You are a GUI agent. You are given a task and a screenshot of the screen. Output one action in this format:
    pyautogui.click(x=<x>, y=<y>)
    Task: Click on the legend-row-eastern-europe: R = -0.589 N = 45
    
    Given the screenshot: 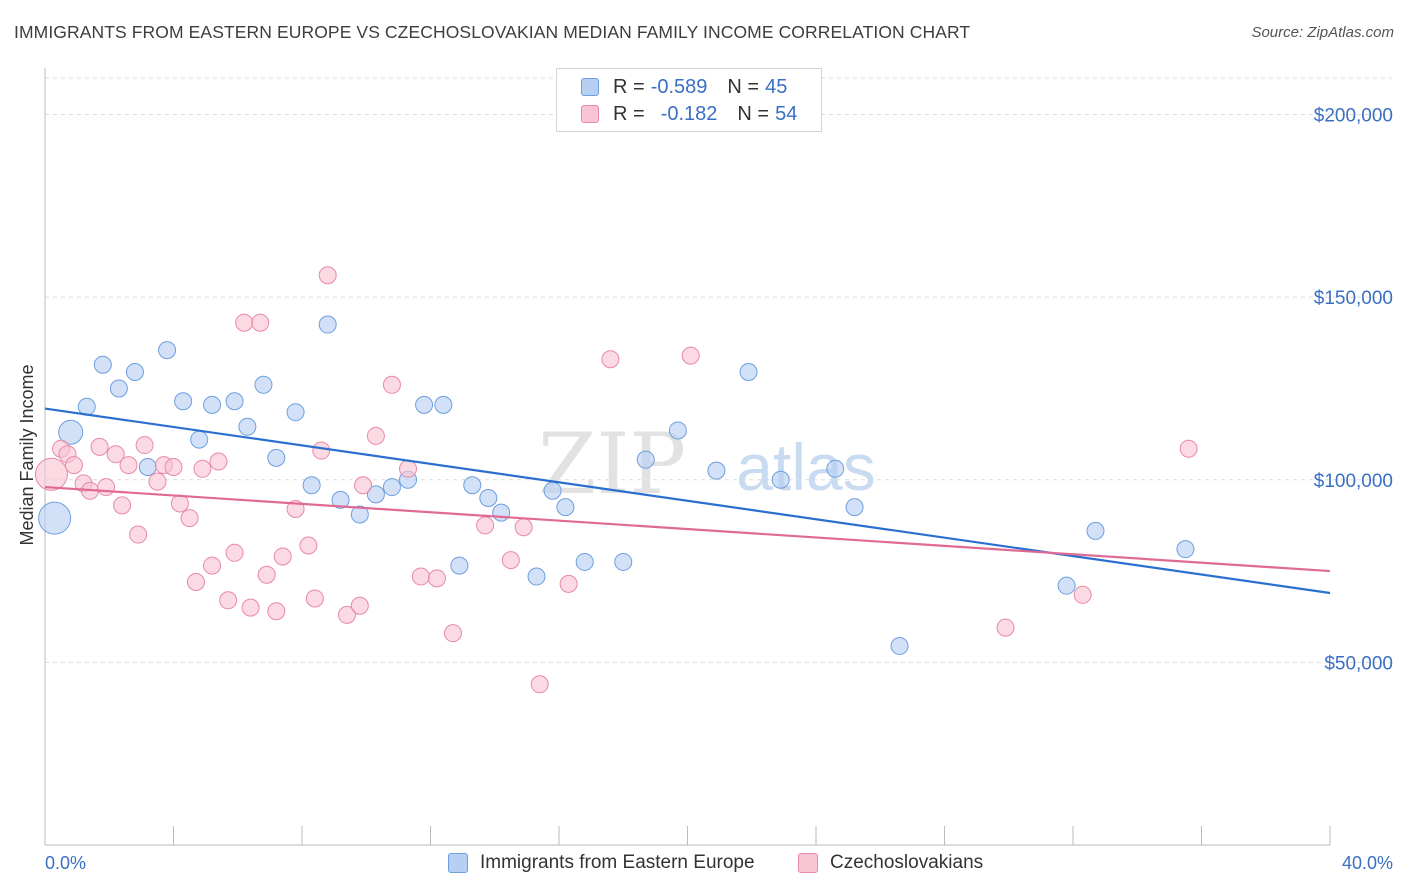 What is the action you would take?
    pyautogui.click(x=684, y=87)
    